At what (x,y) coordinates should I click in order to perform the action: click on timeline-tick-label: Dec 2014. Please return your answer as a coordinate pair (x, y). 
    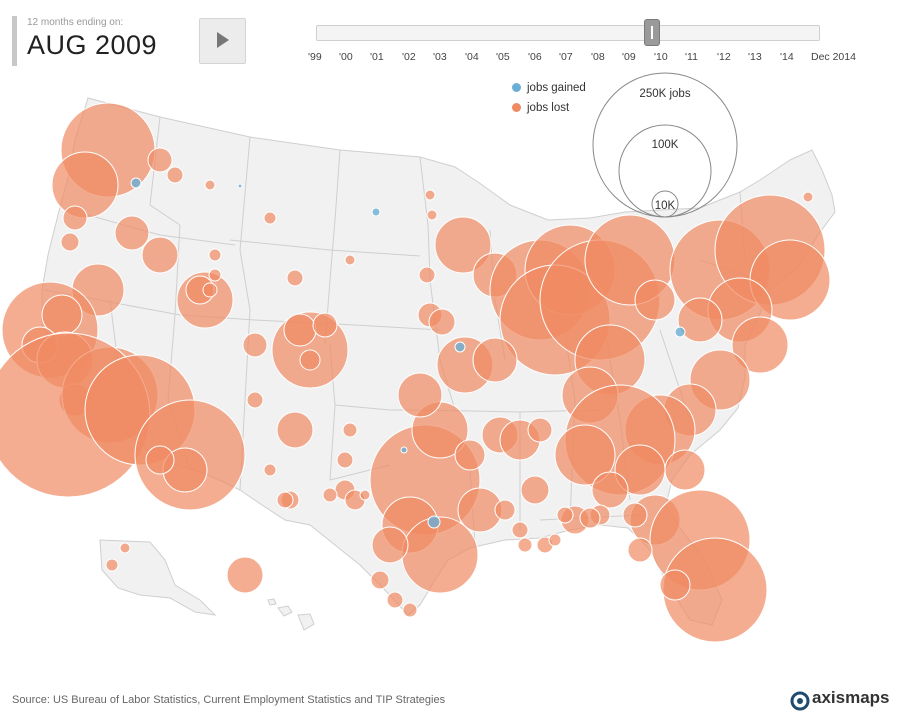
    Looking at the image, I should click on (833, 57).